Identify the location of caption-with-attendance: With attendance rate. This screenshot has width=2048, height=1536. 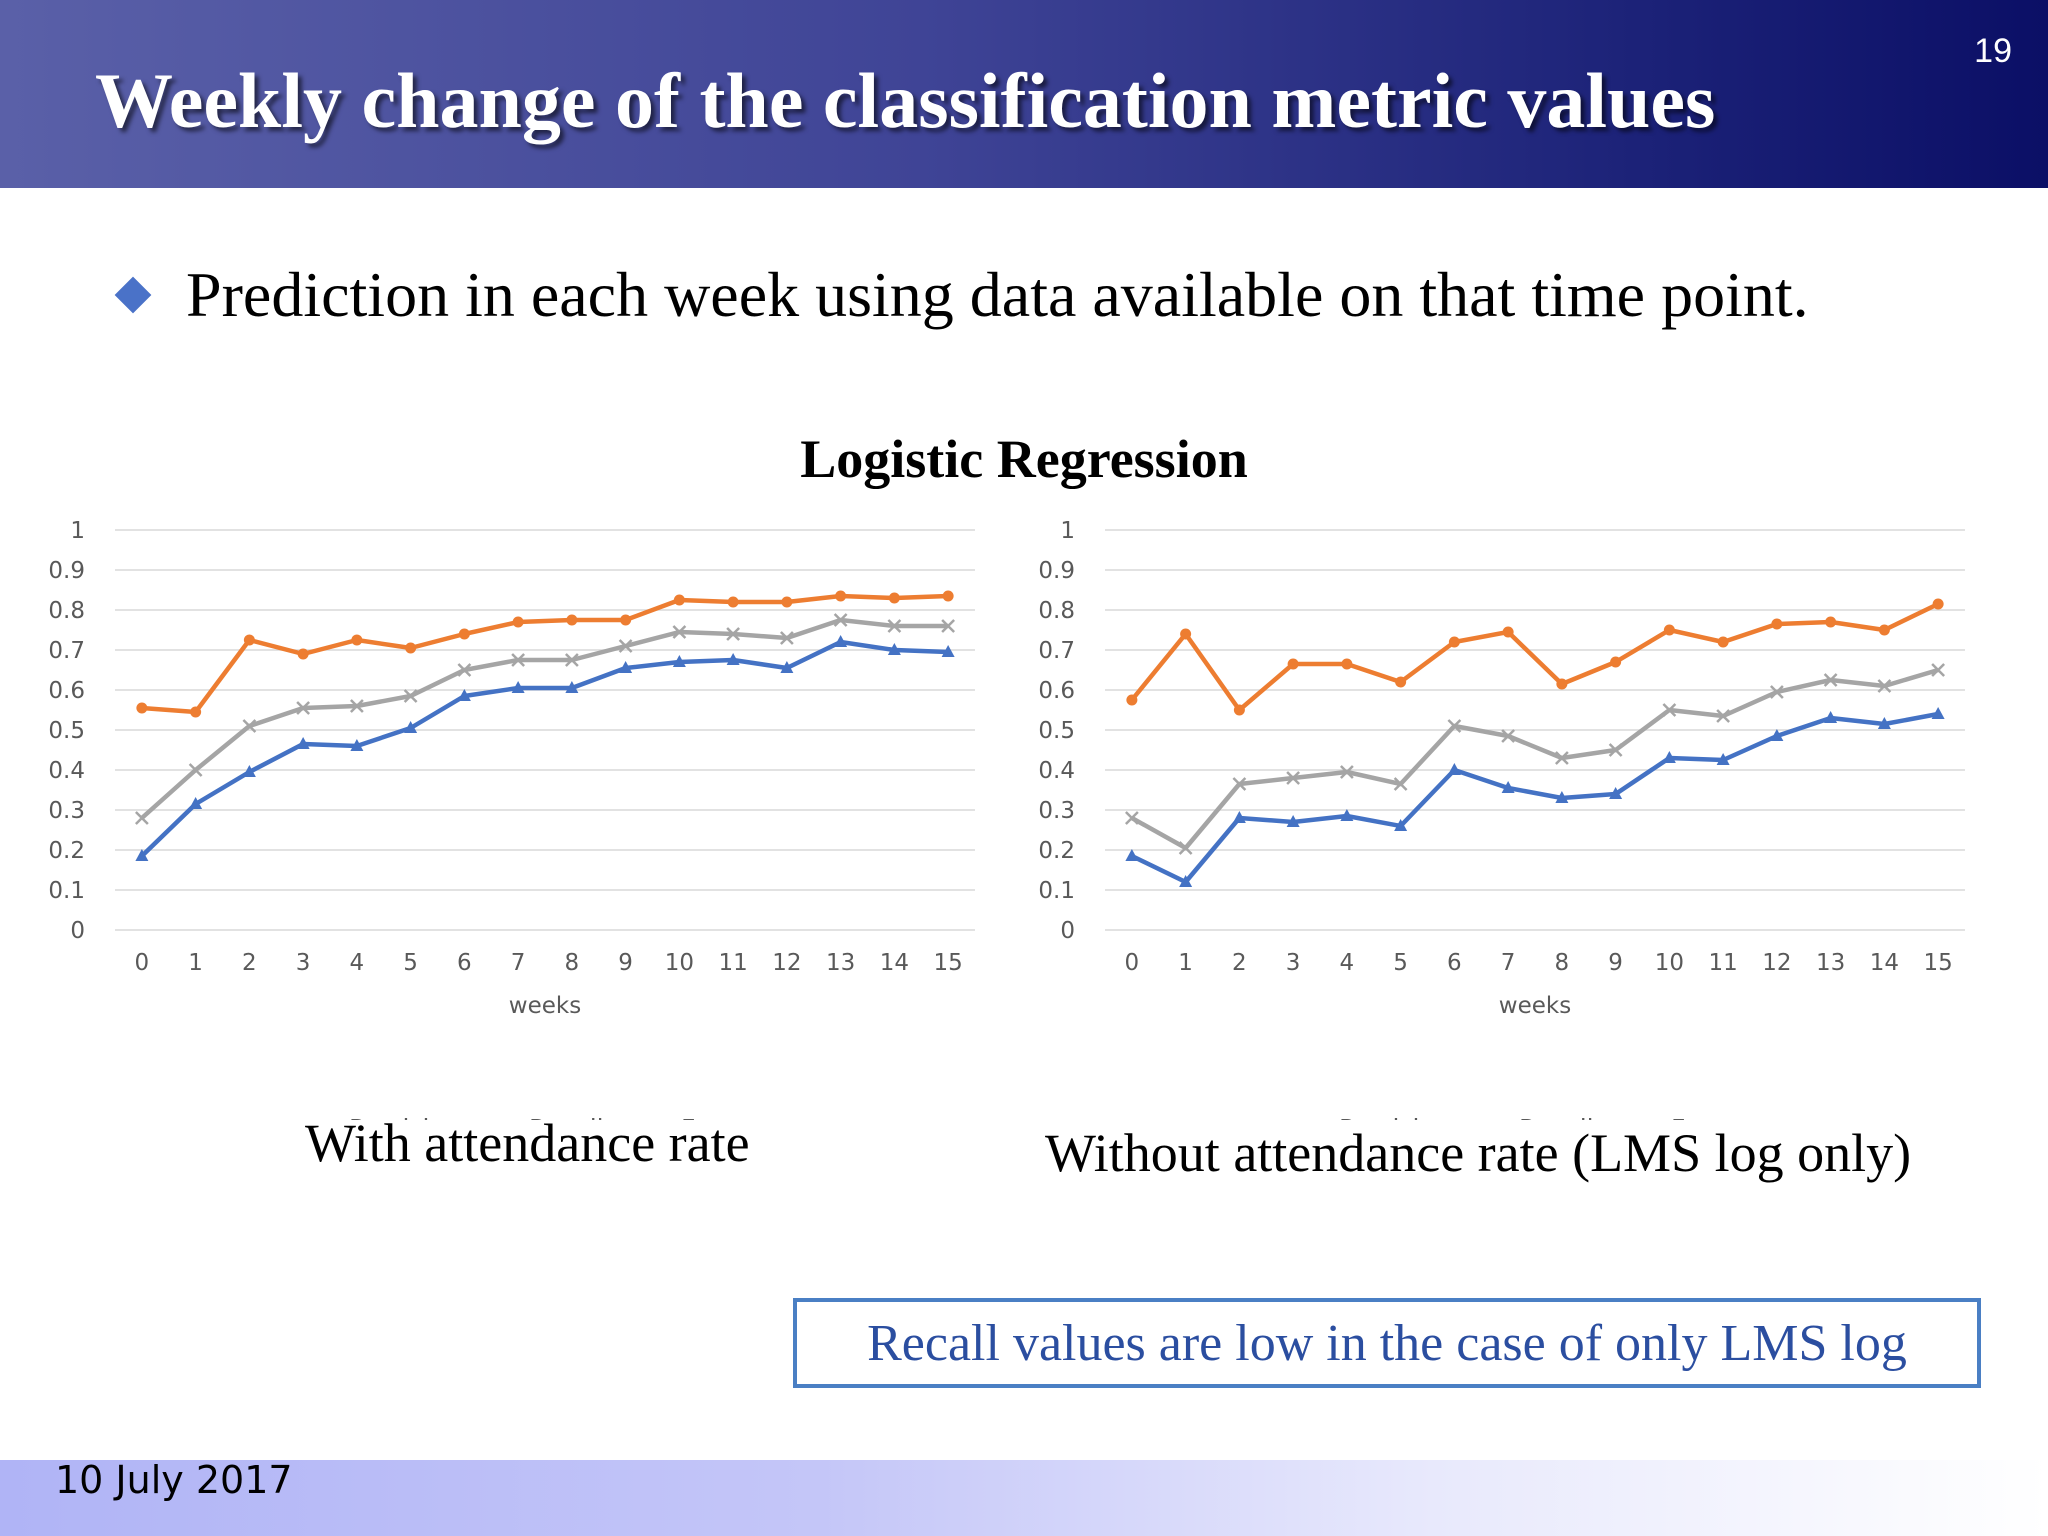
(527, 1143).